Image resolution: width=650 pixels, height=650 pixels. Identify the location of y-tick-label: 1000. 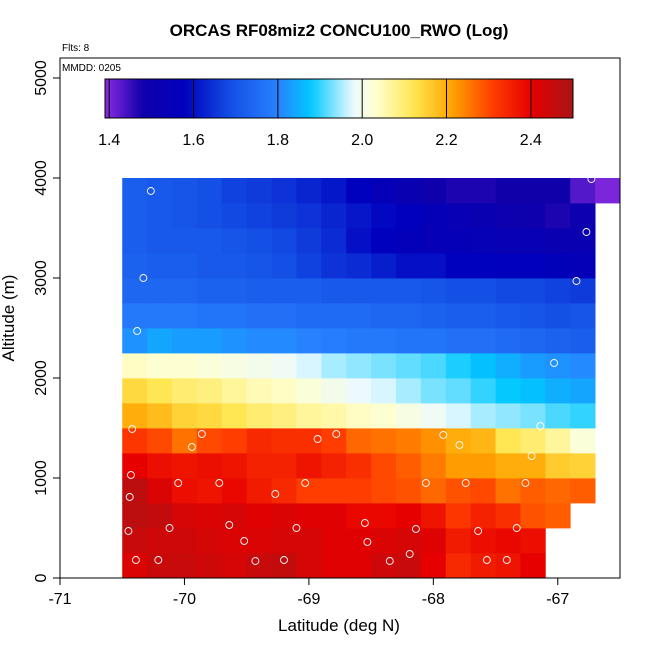
(41, 478).